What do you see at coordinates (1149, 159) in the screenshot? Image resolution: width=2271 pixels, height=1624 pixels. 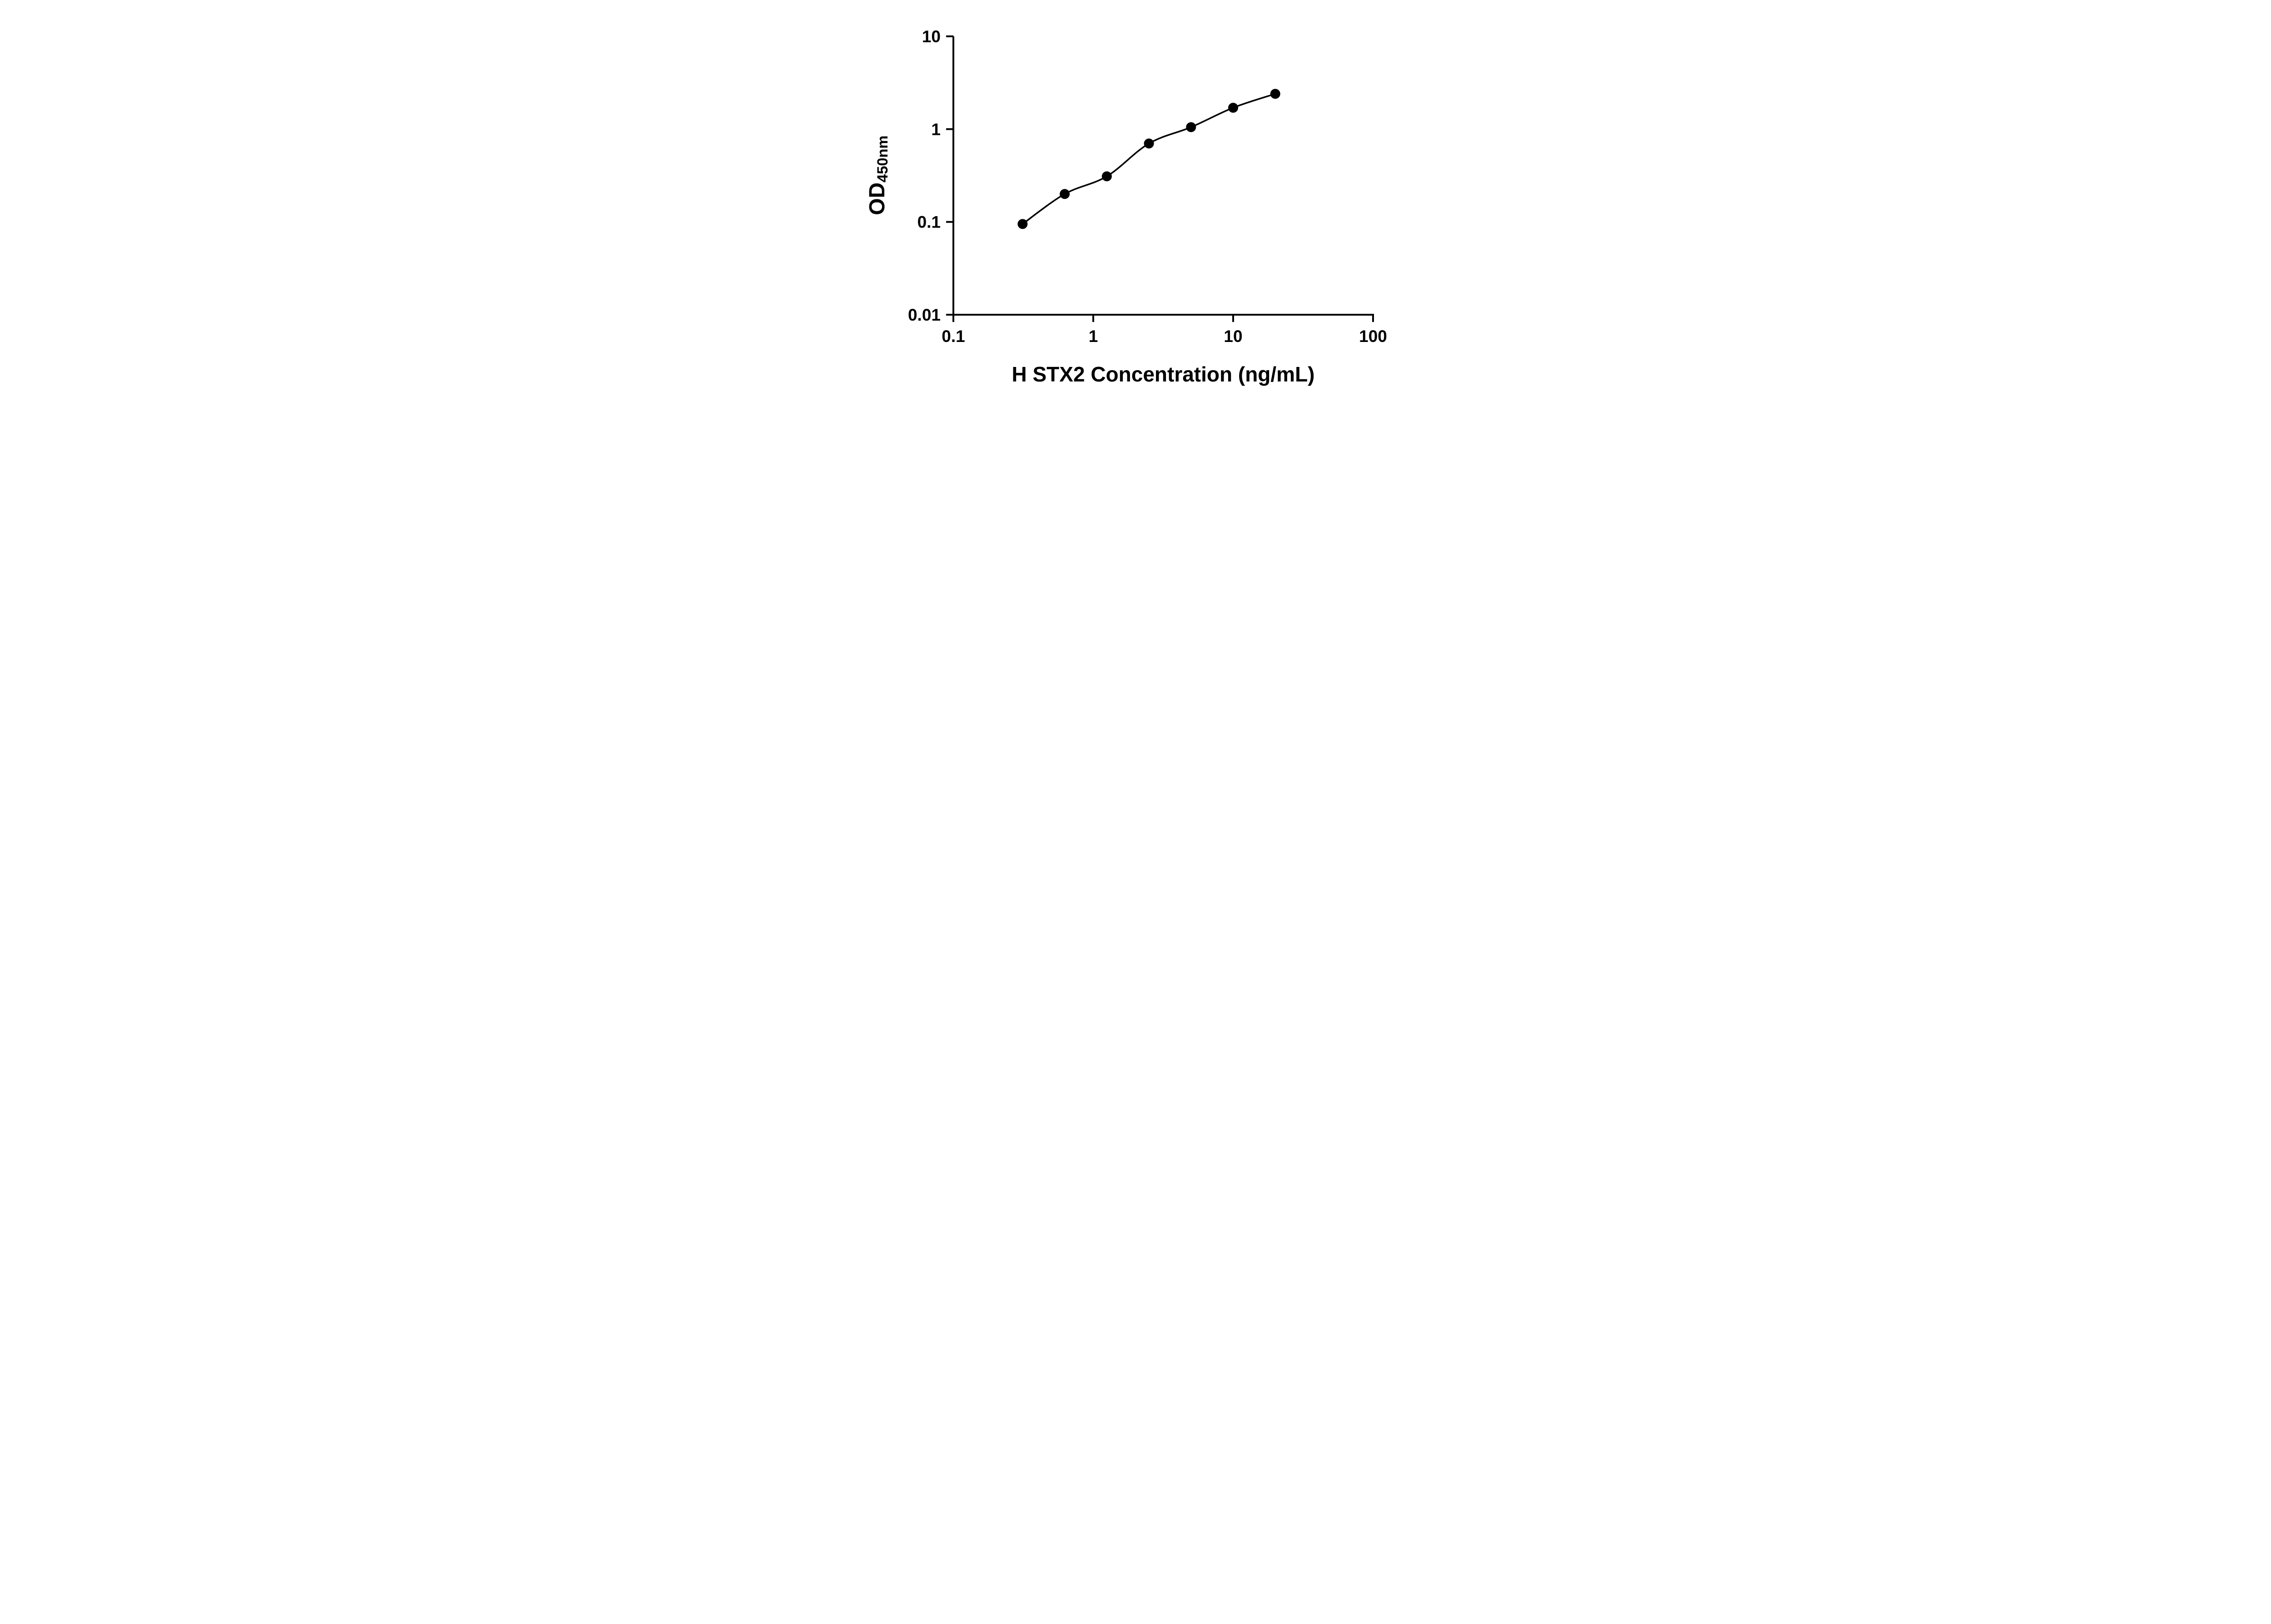 I see `fit-curve` at bounding box center [1149, 159].